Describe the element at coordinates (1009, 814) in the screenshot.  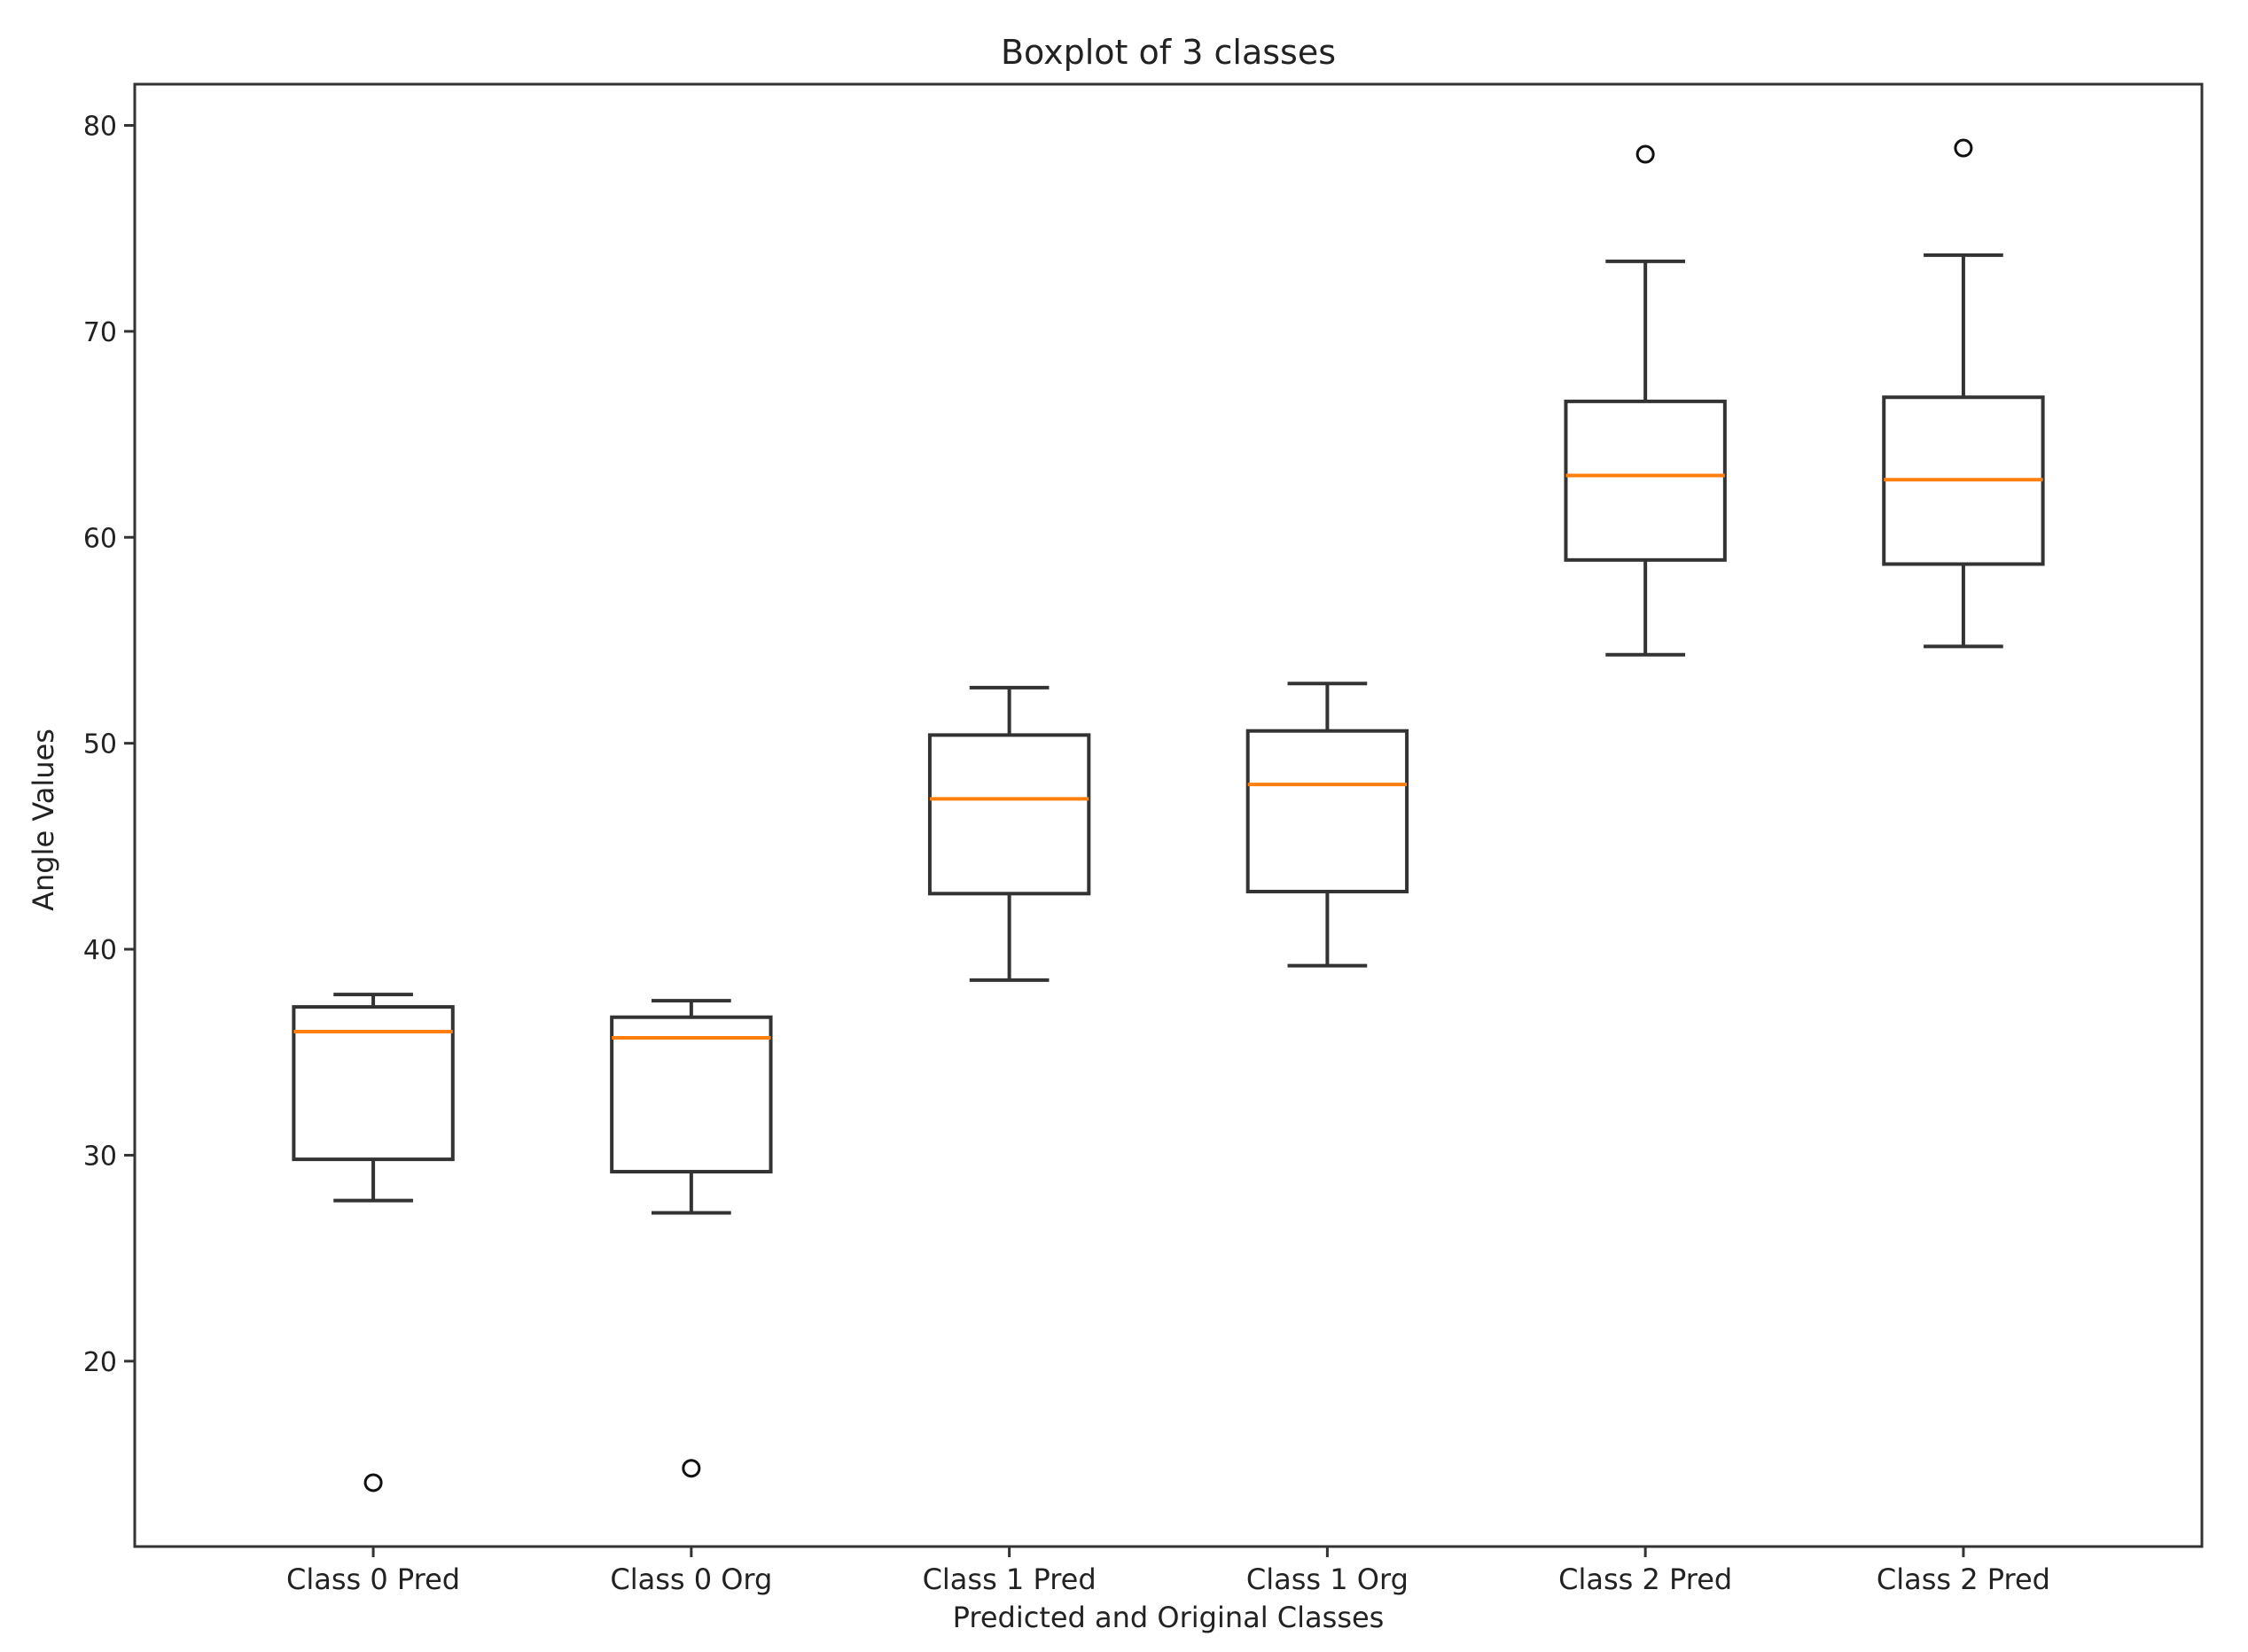
I see `box-3-iqr-box` at that location.